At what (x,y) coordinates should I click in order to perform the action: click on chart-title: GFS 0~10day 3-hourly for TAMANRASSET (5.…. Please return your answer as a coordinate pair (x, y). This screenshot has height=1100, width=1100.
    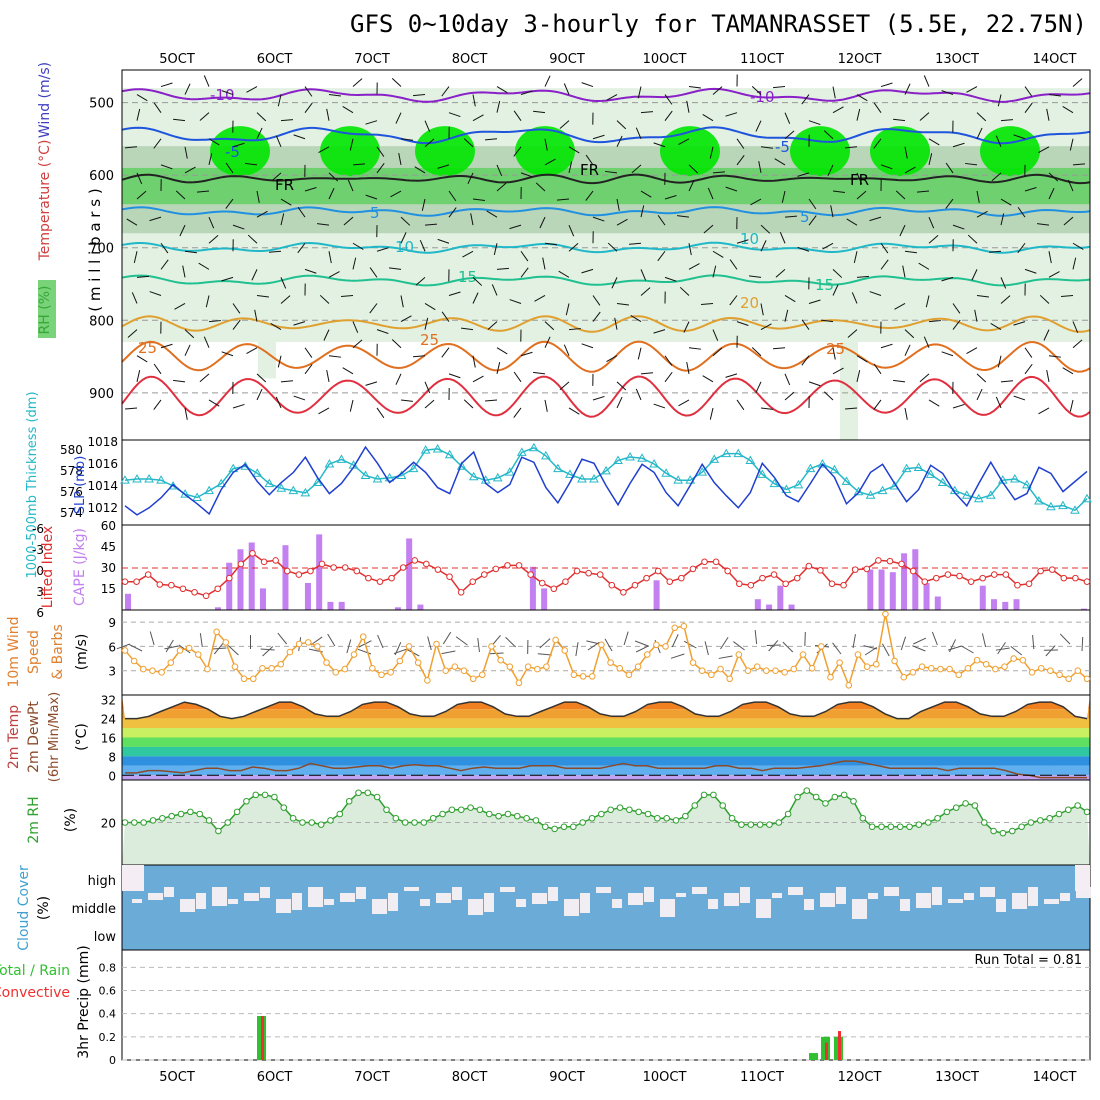
    Looking at the image, I should click on (718, 24).